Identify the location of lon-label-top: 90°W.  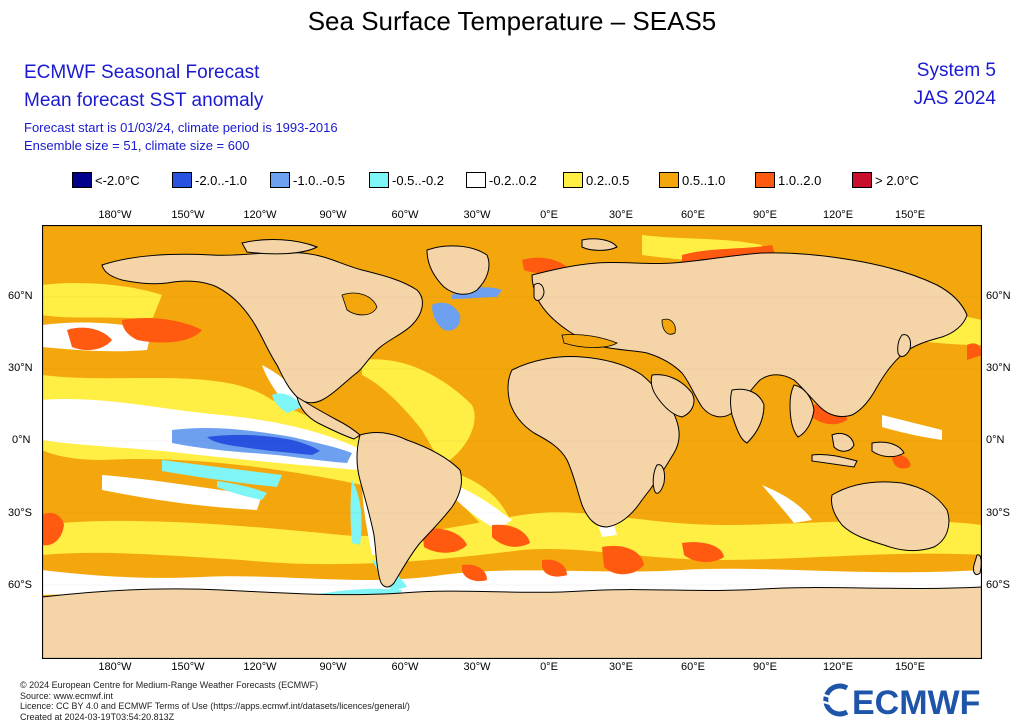
(333, 215).